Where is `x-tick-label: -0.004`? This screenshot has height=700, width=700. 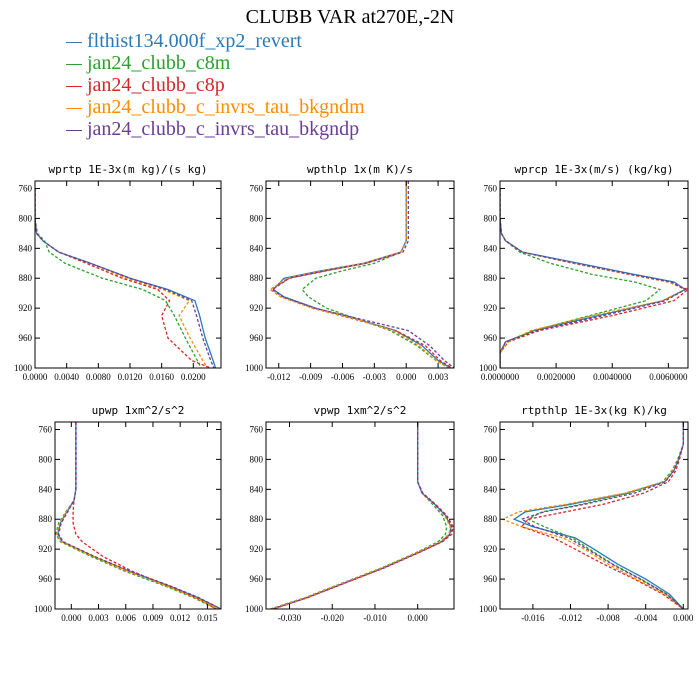
x-tick-label: -0.004 is located at coordinates (646, 618).